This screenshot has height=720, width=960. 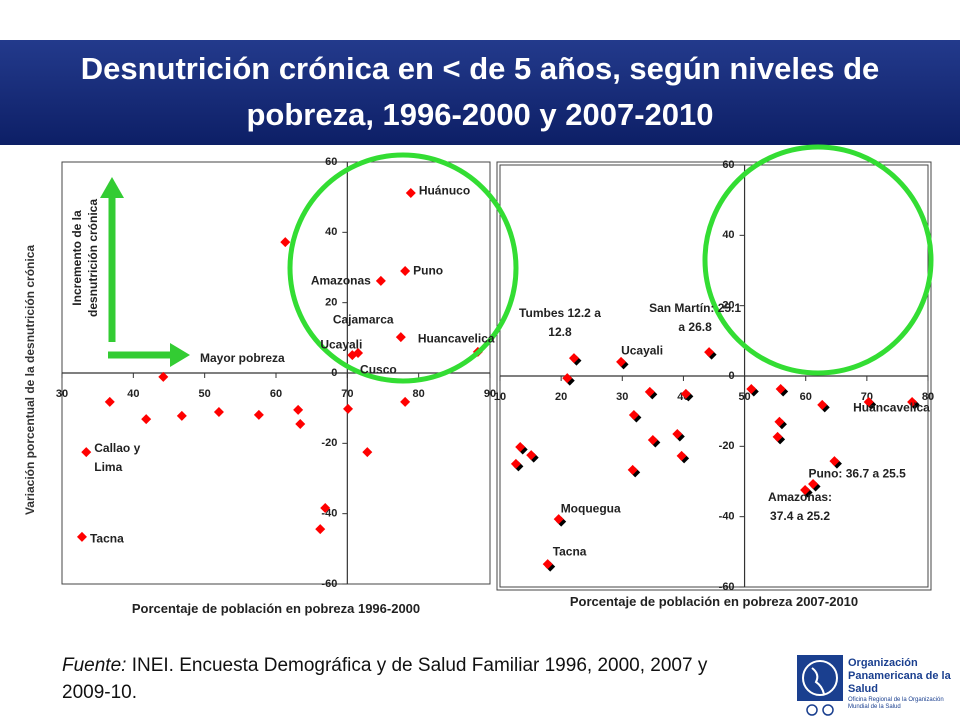 What do you see at coordinates (340, 280) in the screenshot?
I see `point-label: Amazonas` at bounding box center [340, 280].